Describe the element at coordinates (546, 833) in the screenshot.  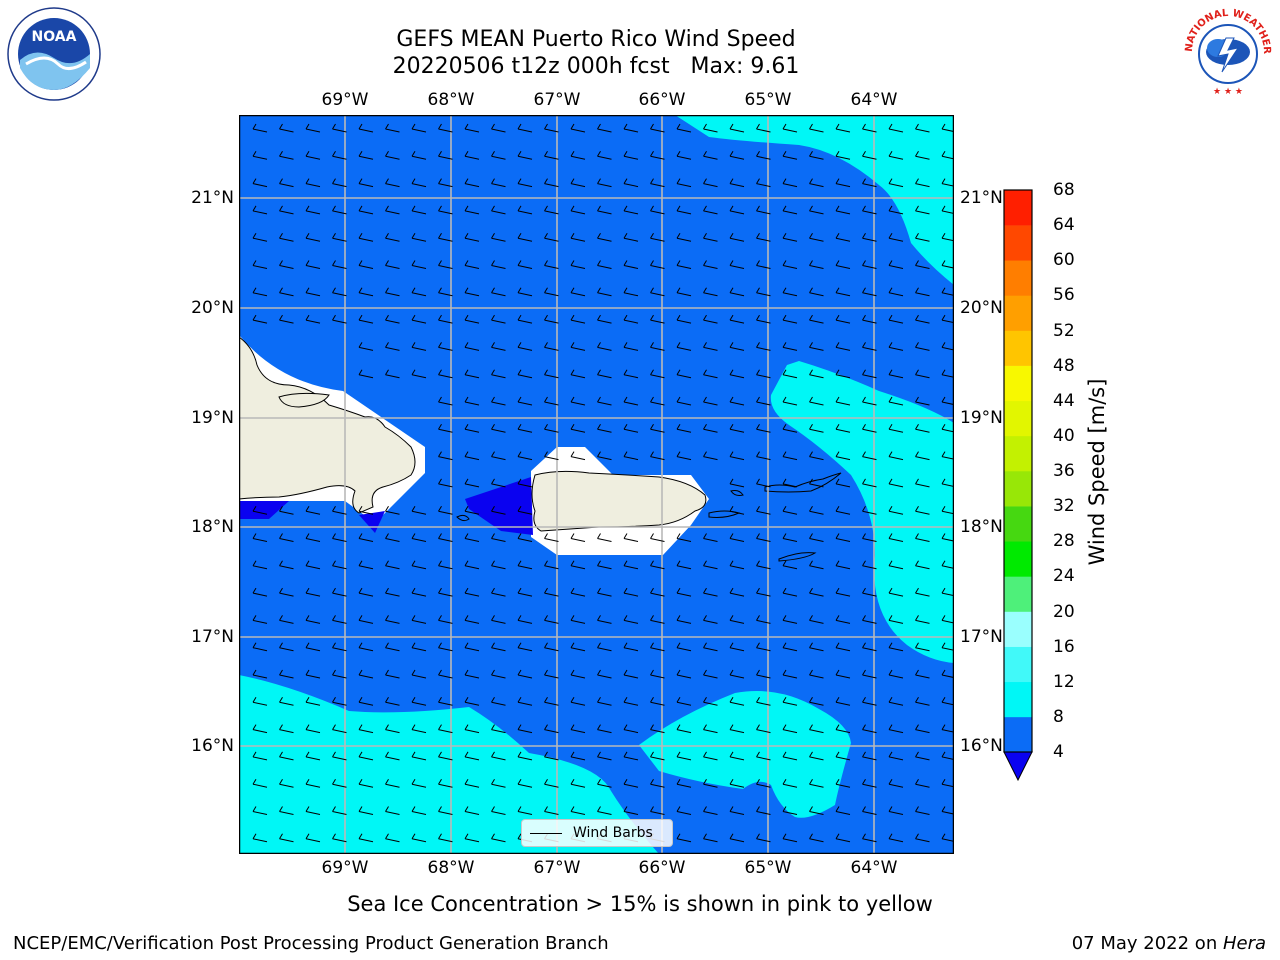
I see `legend-line-swatch` at that location.